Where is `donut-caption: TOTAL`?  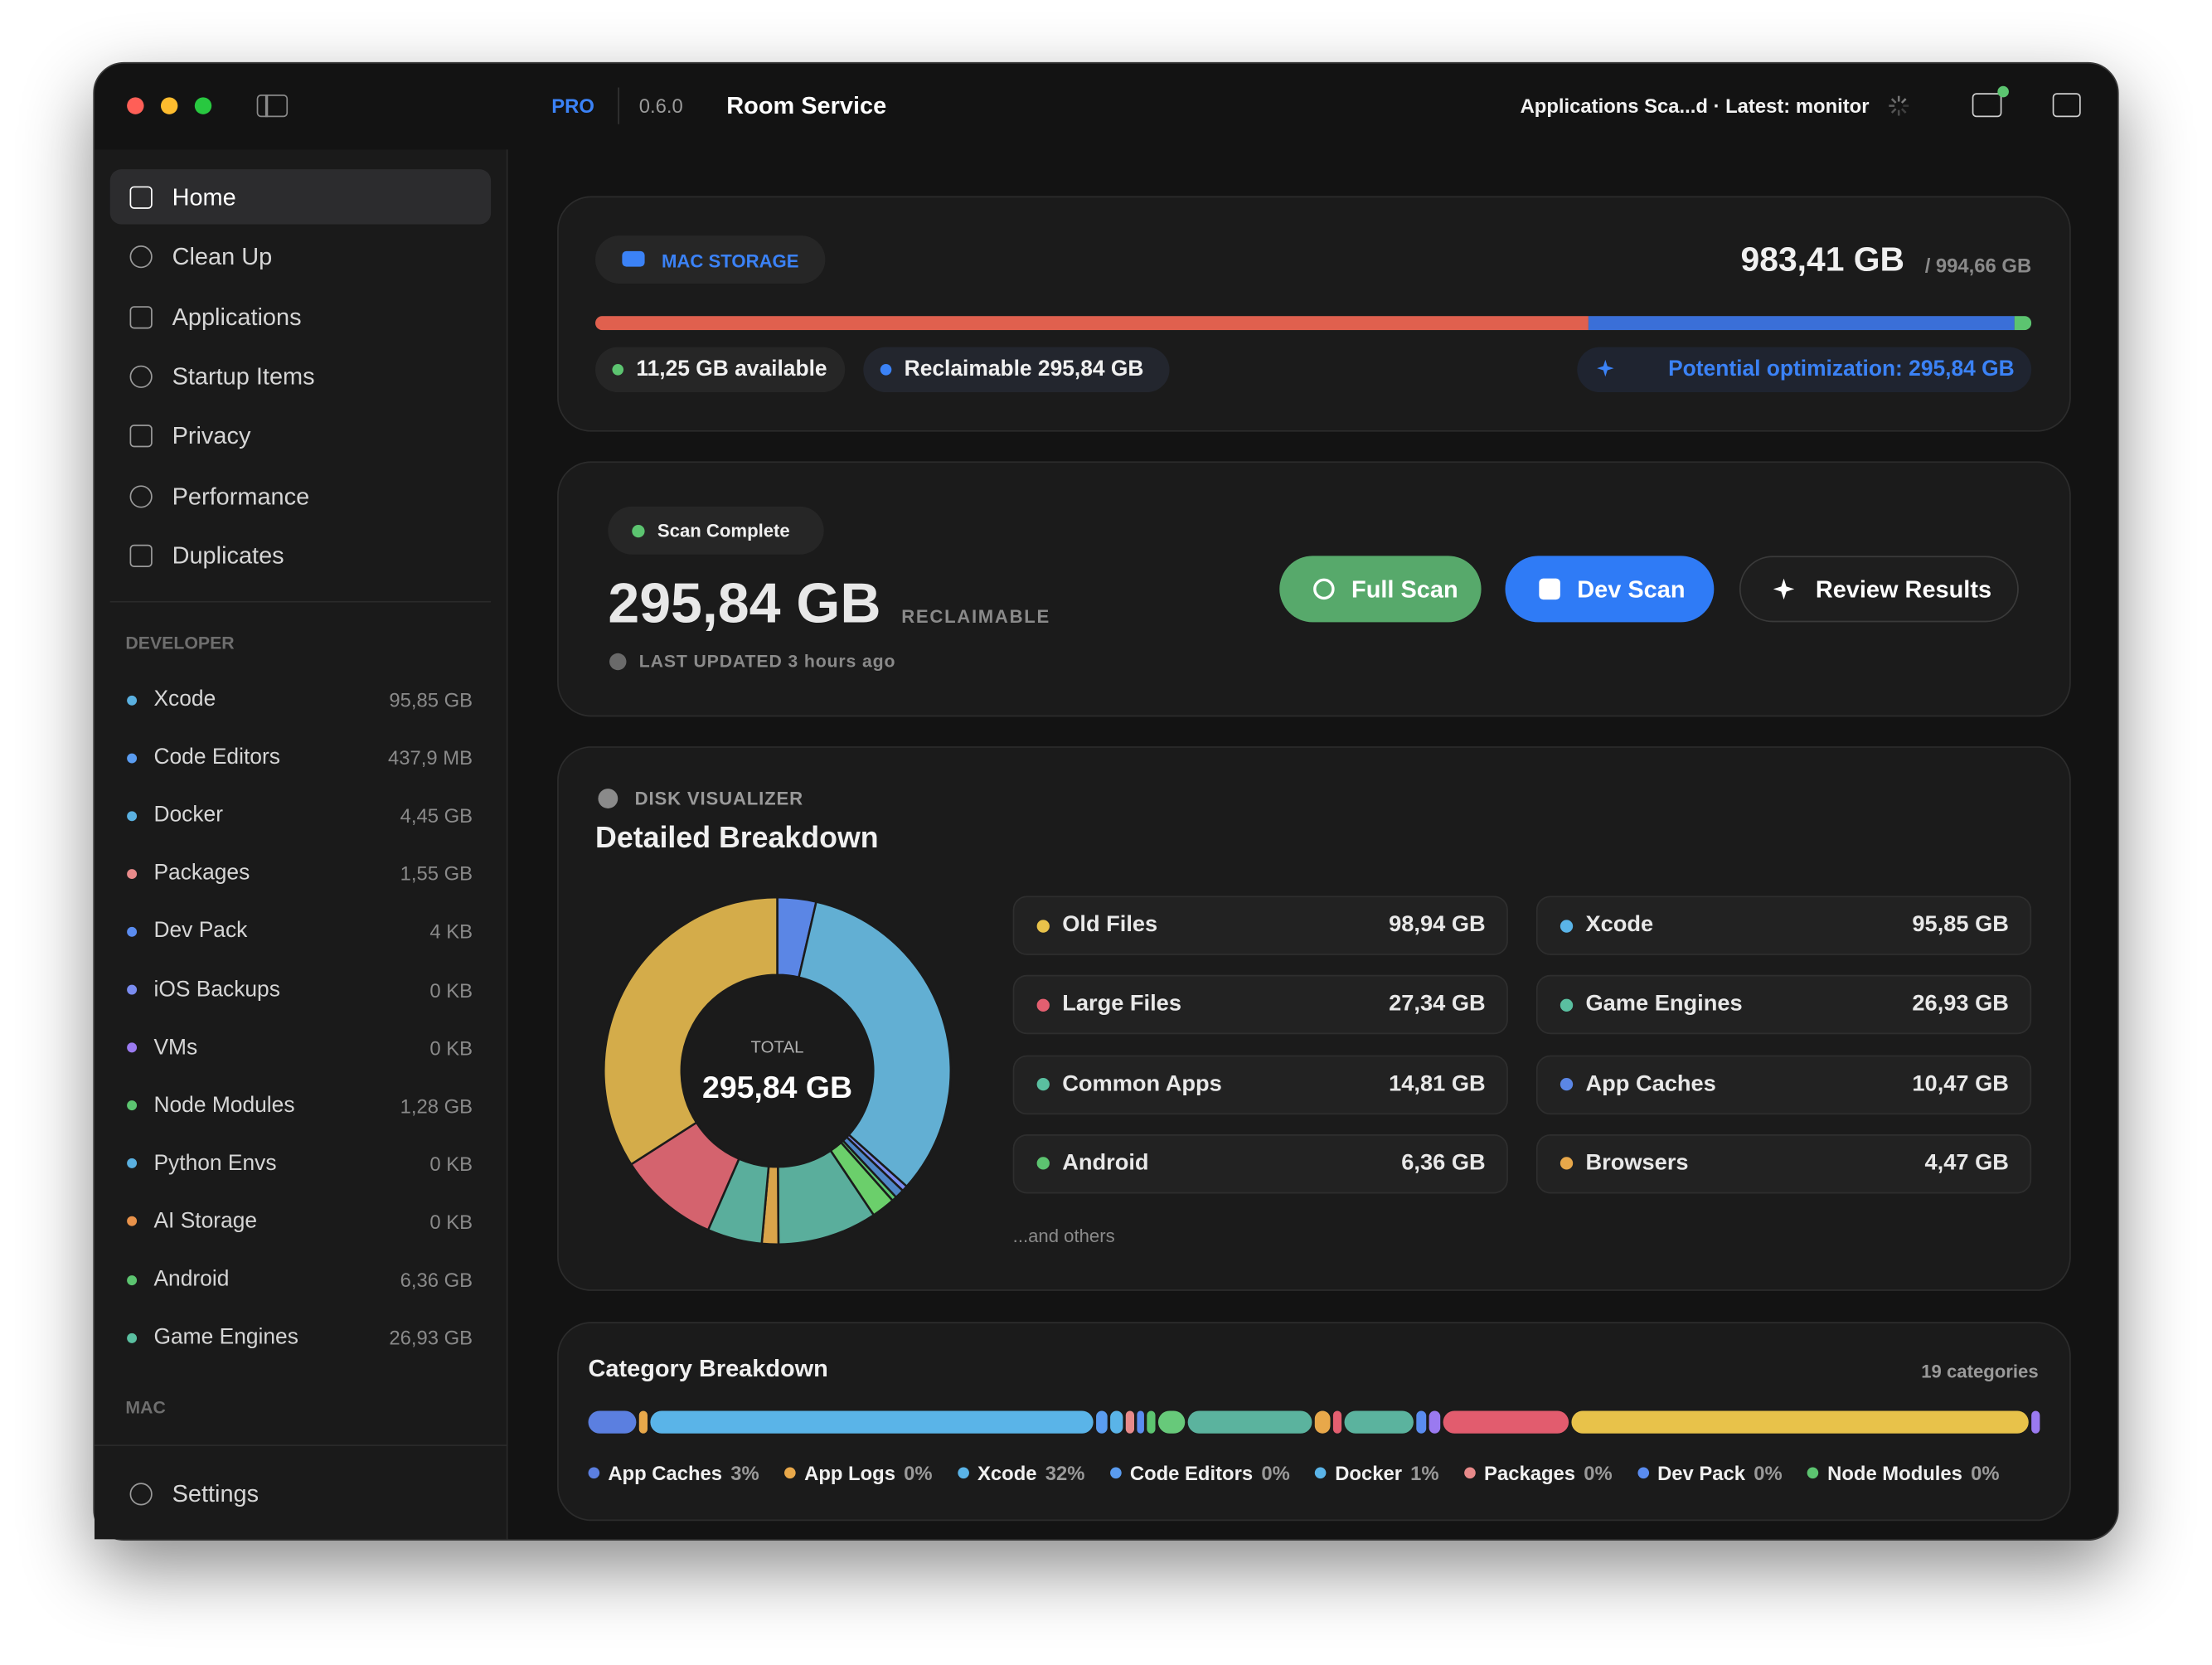
donut-caption: TOTAL is located at coordinates (777, 1047).